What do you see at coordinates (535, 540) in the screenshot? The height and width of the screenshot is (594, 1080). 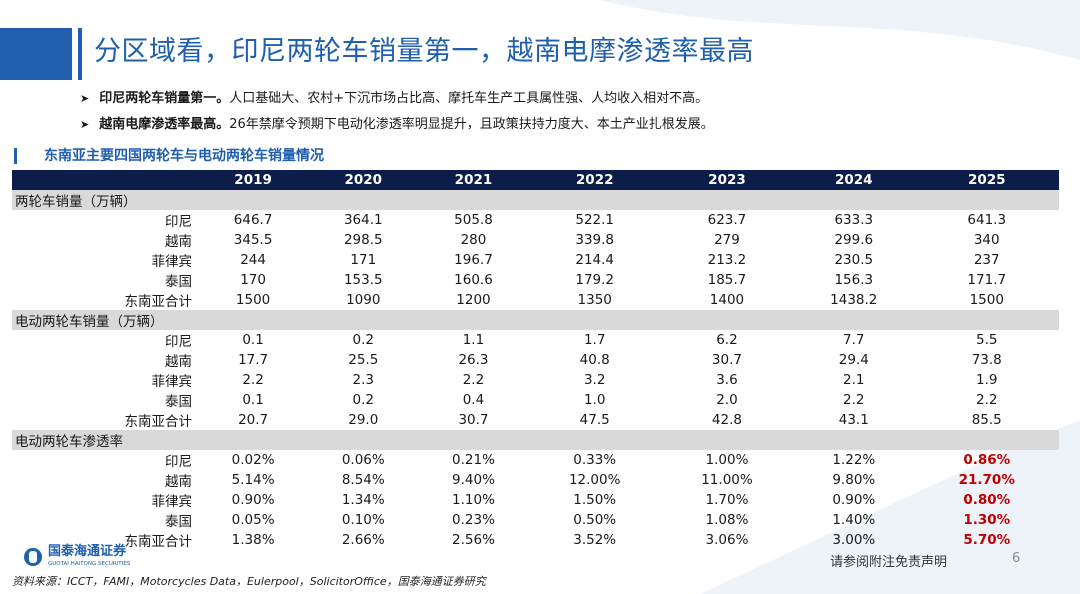 I see `table-row: 东南亚合计 1.38% 2.66% 2.56% 3.52% 3.06% 3.00% 5.70%` at bounding box center [535, 540].